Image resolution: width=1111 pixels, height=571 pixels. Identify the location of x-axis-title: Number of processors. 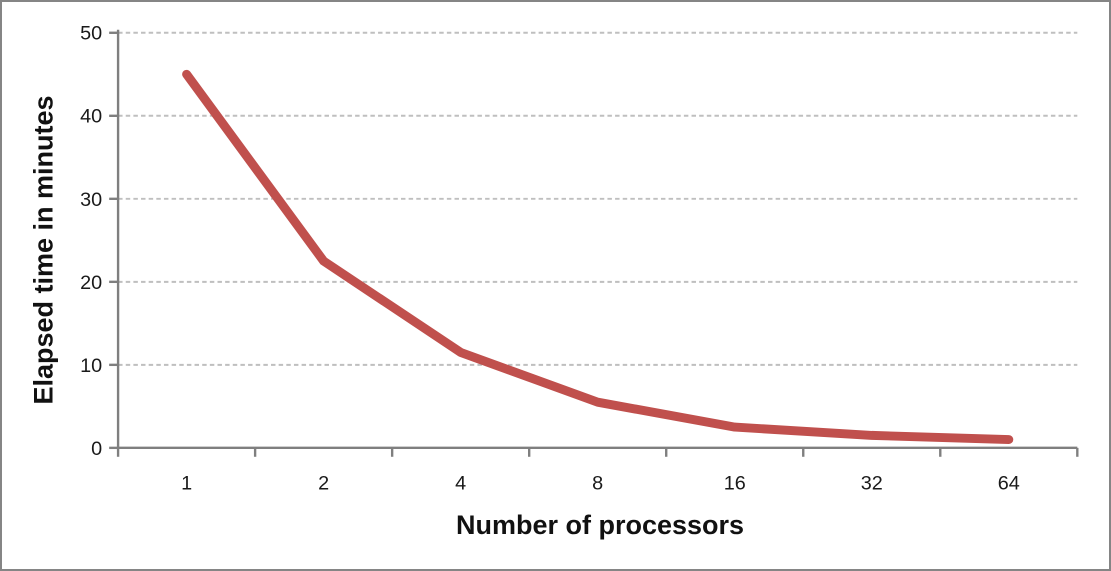
(600, 525).